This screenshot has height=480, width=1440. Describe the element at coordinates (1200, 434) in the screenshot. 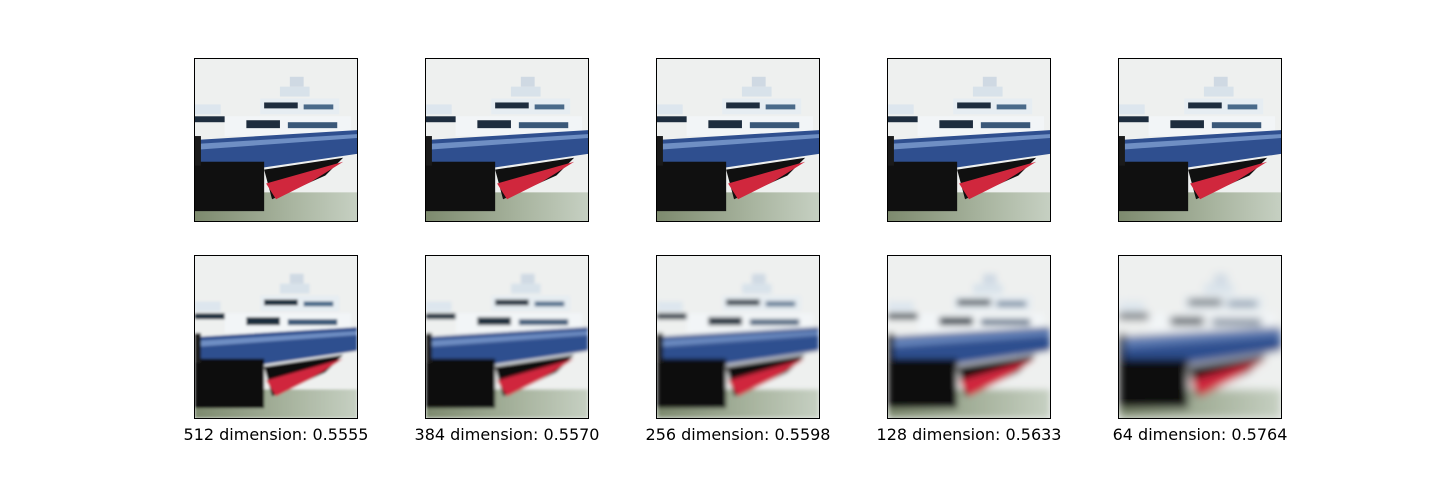

I see `caption-64-dimension: 64 dimension: 0.5764` at that location.